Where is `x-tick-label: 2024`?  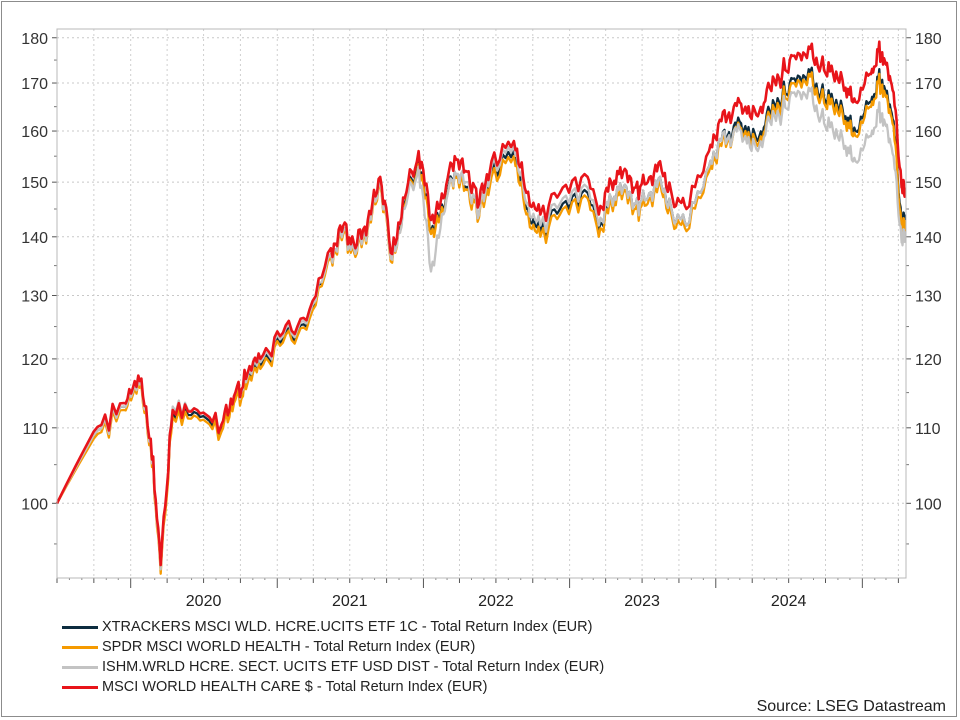 x-tick-label: 2024 is located at coordinates (789, 601).